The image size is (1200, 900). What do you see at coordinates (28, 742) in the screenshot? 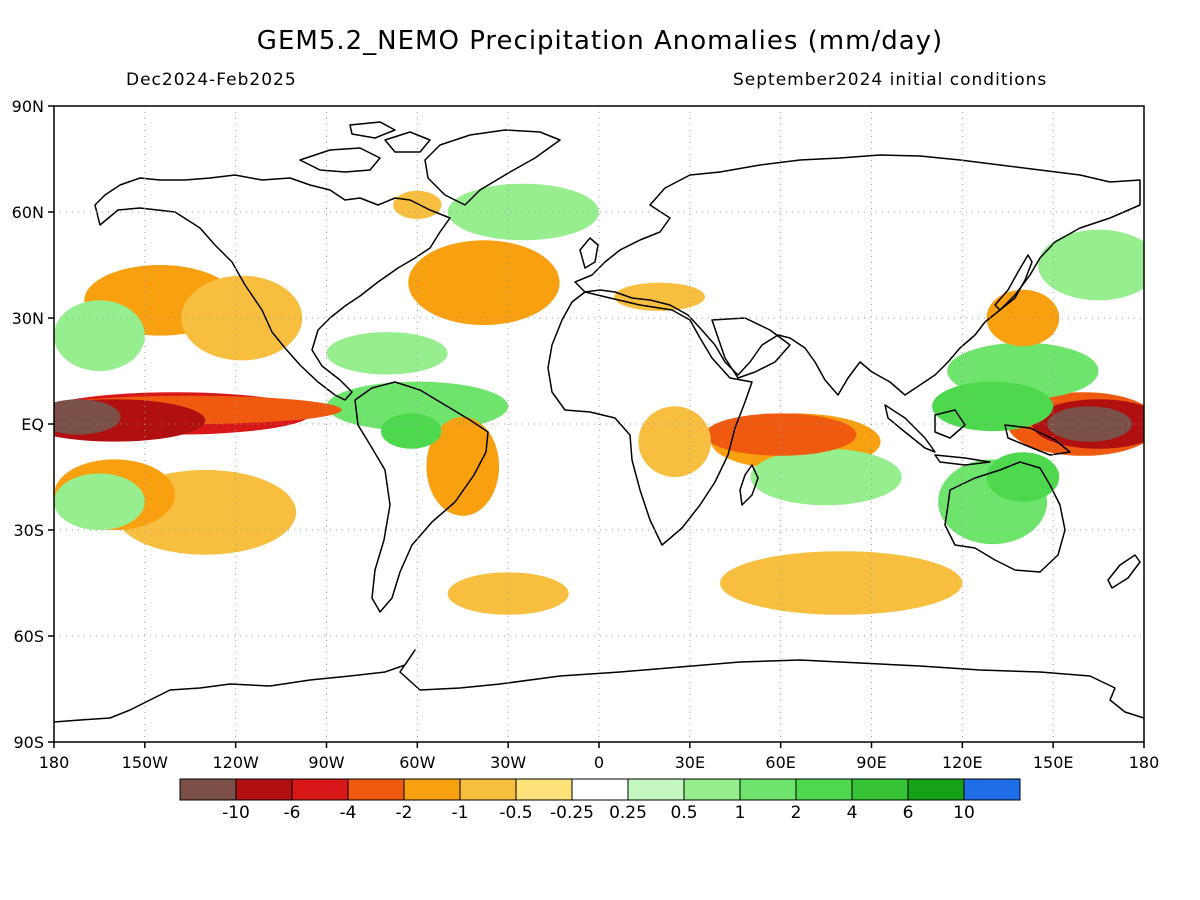
I see `lat-tick-label: 90S` at bounding box center [28, 742].